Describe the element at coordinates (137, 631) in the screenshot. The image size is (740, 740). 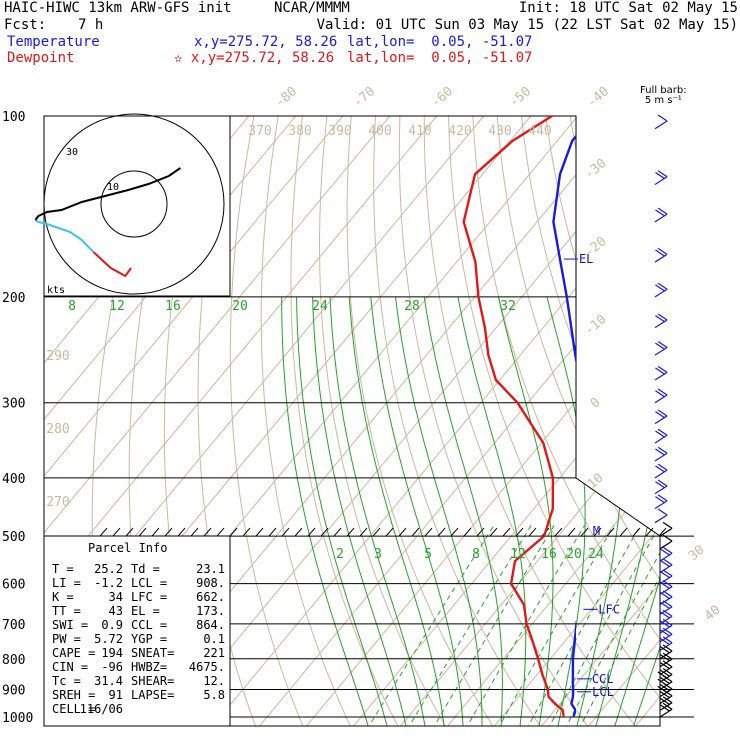
I see `parcel-info-panel` at that location.